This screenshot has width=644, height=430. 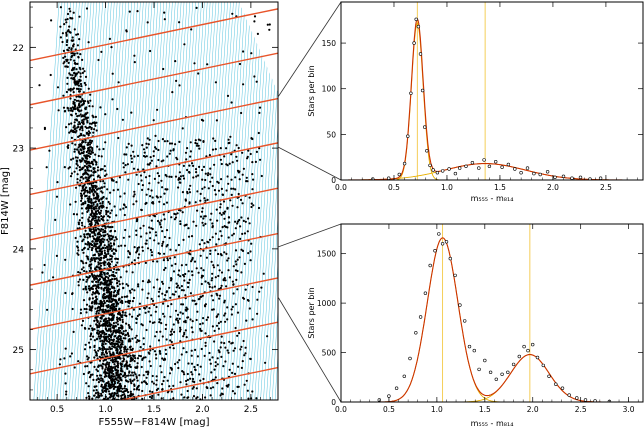 What do you see at coordinates (309, 163) in the screenshot?
I see `connector-upper-bottom` at bounding box center [309, 163].